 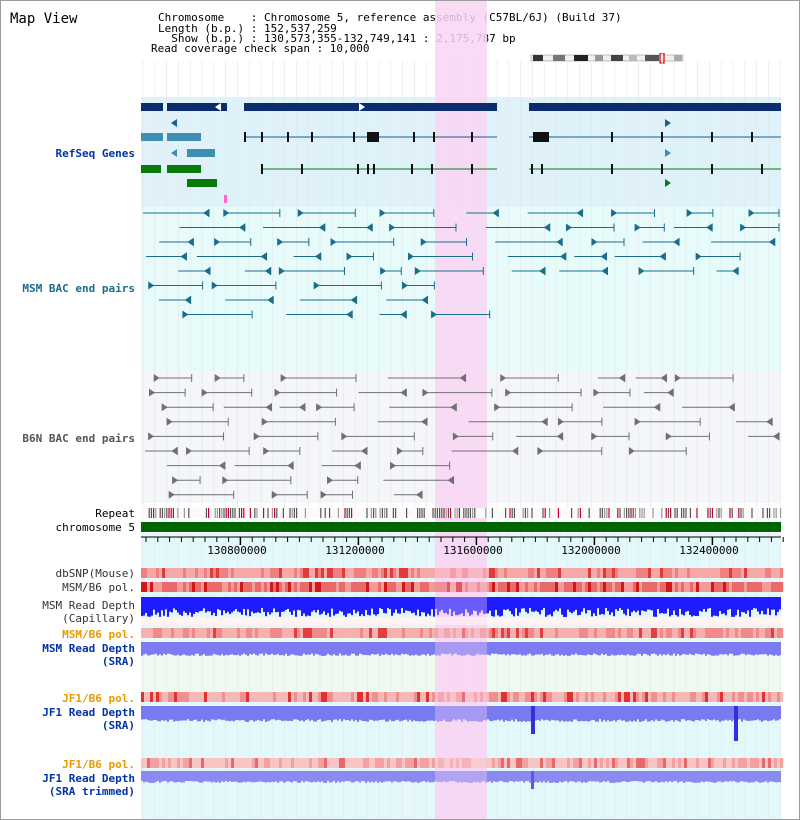 I want to click on track-label-refseq: RefSeq Genes, so click(x=95, y=153).